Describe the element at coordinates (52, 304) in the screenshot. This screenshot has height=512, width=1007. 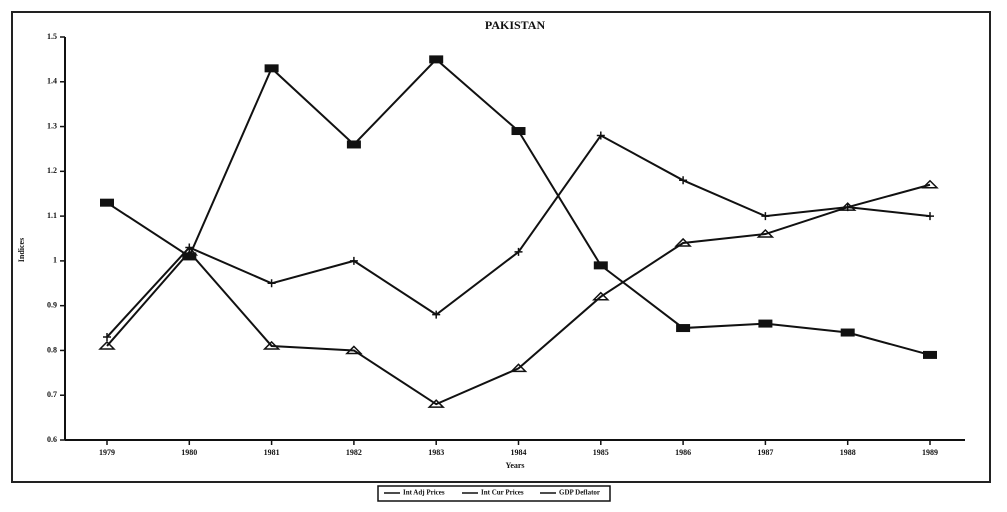
I see `y-tick-label: 0.9` at that location.